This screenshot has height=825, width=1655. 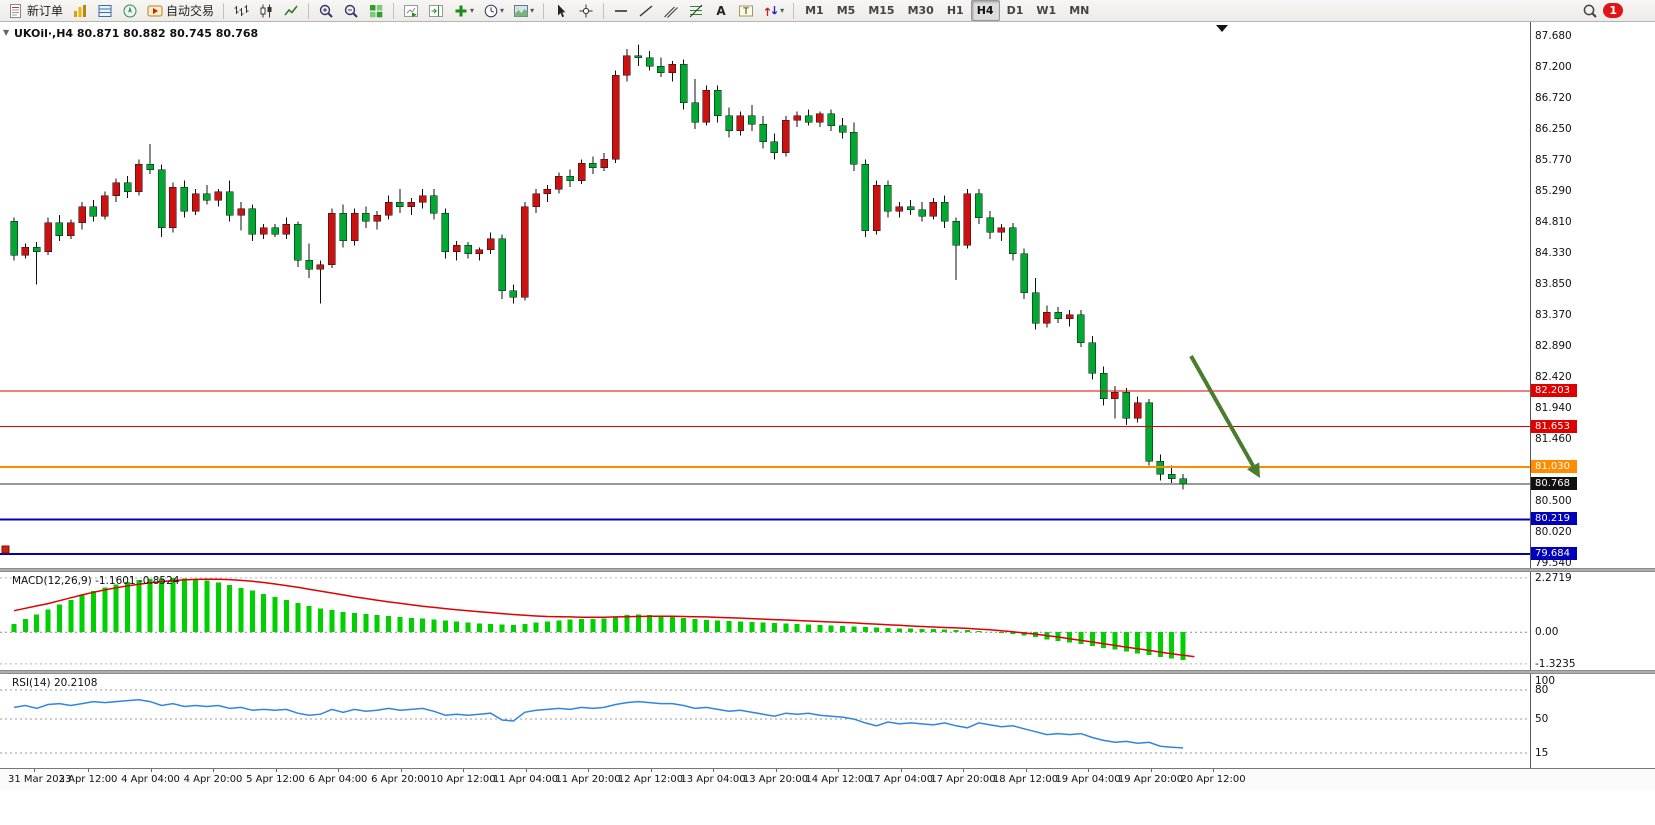 What do you see at coordinates (775, 779) in the screenshot?
I see `time-tick: 13 Apr 20:00` at bounding box center [775, 779].